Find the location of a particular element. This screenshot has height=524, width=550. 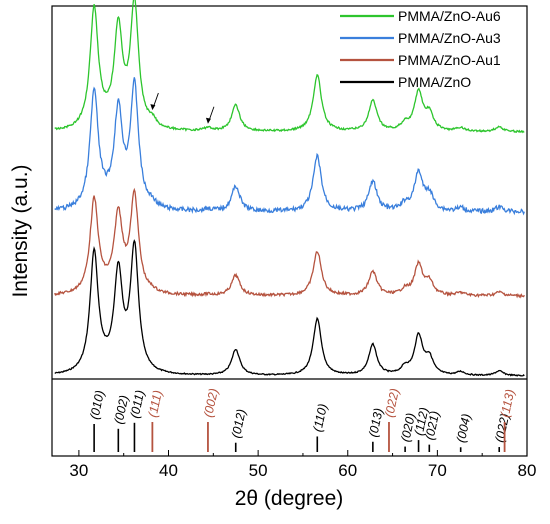

x-tick-label-60: 60 is located at coordinates (347, 470).